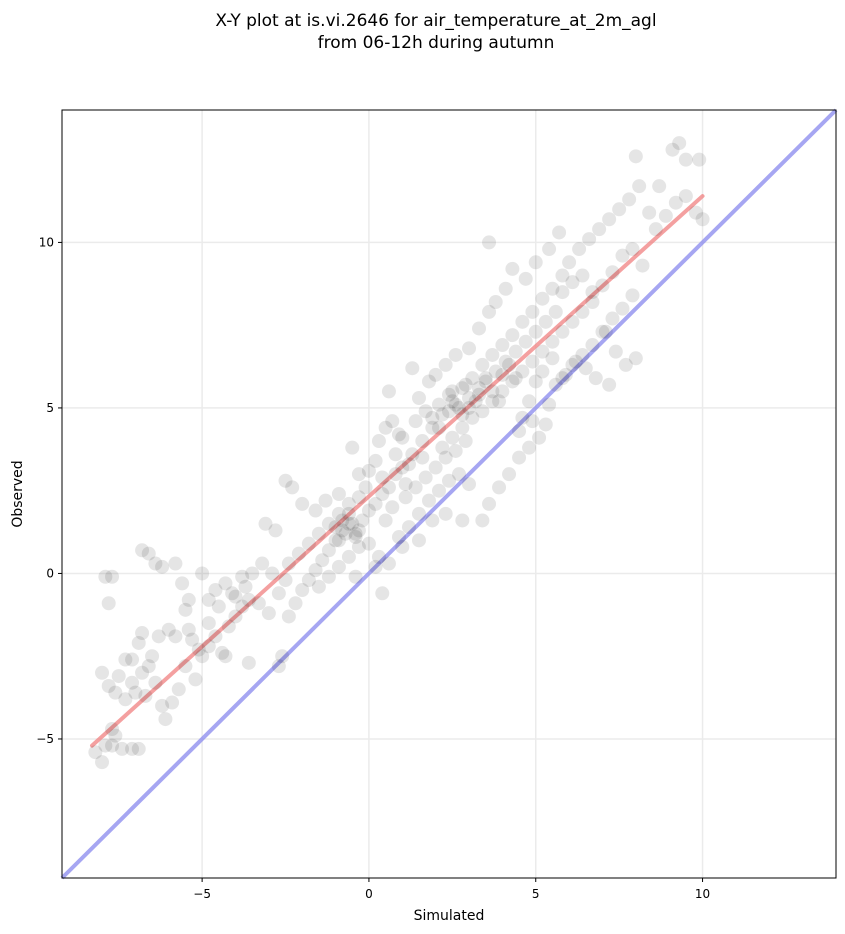 Image resolution: width=845 pixels, height=934 pixels. Describe the element at coordinates (436, 43) in the screenshot. I see `chart-subtitle: from 06-12h during autumn` at that location.